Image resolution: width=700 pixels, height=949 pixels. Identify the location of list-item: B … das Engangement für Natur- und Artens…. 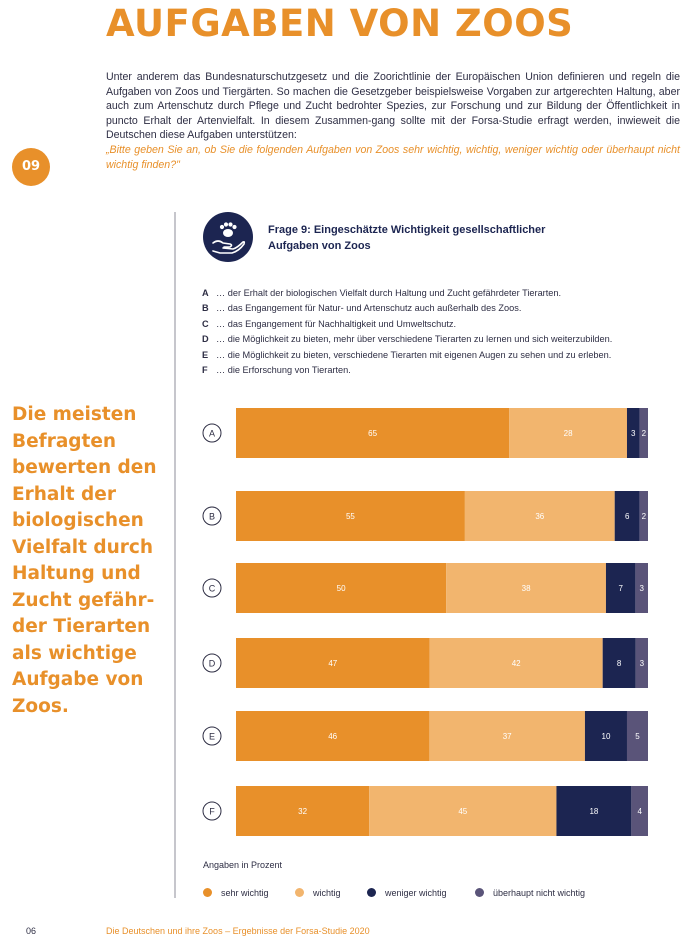
(437, 308).